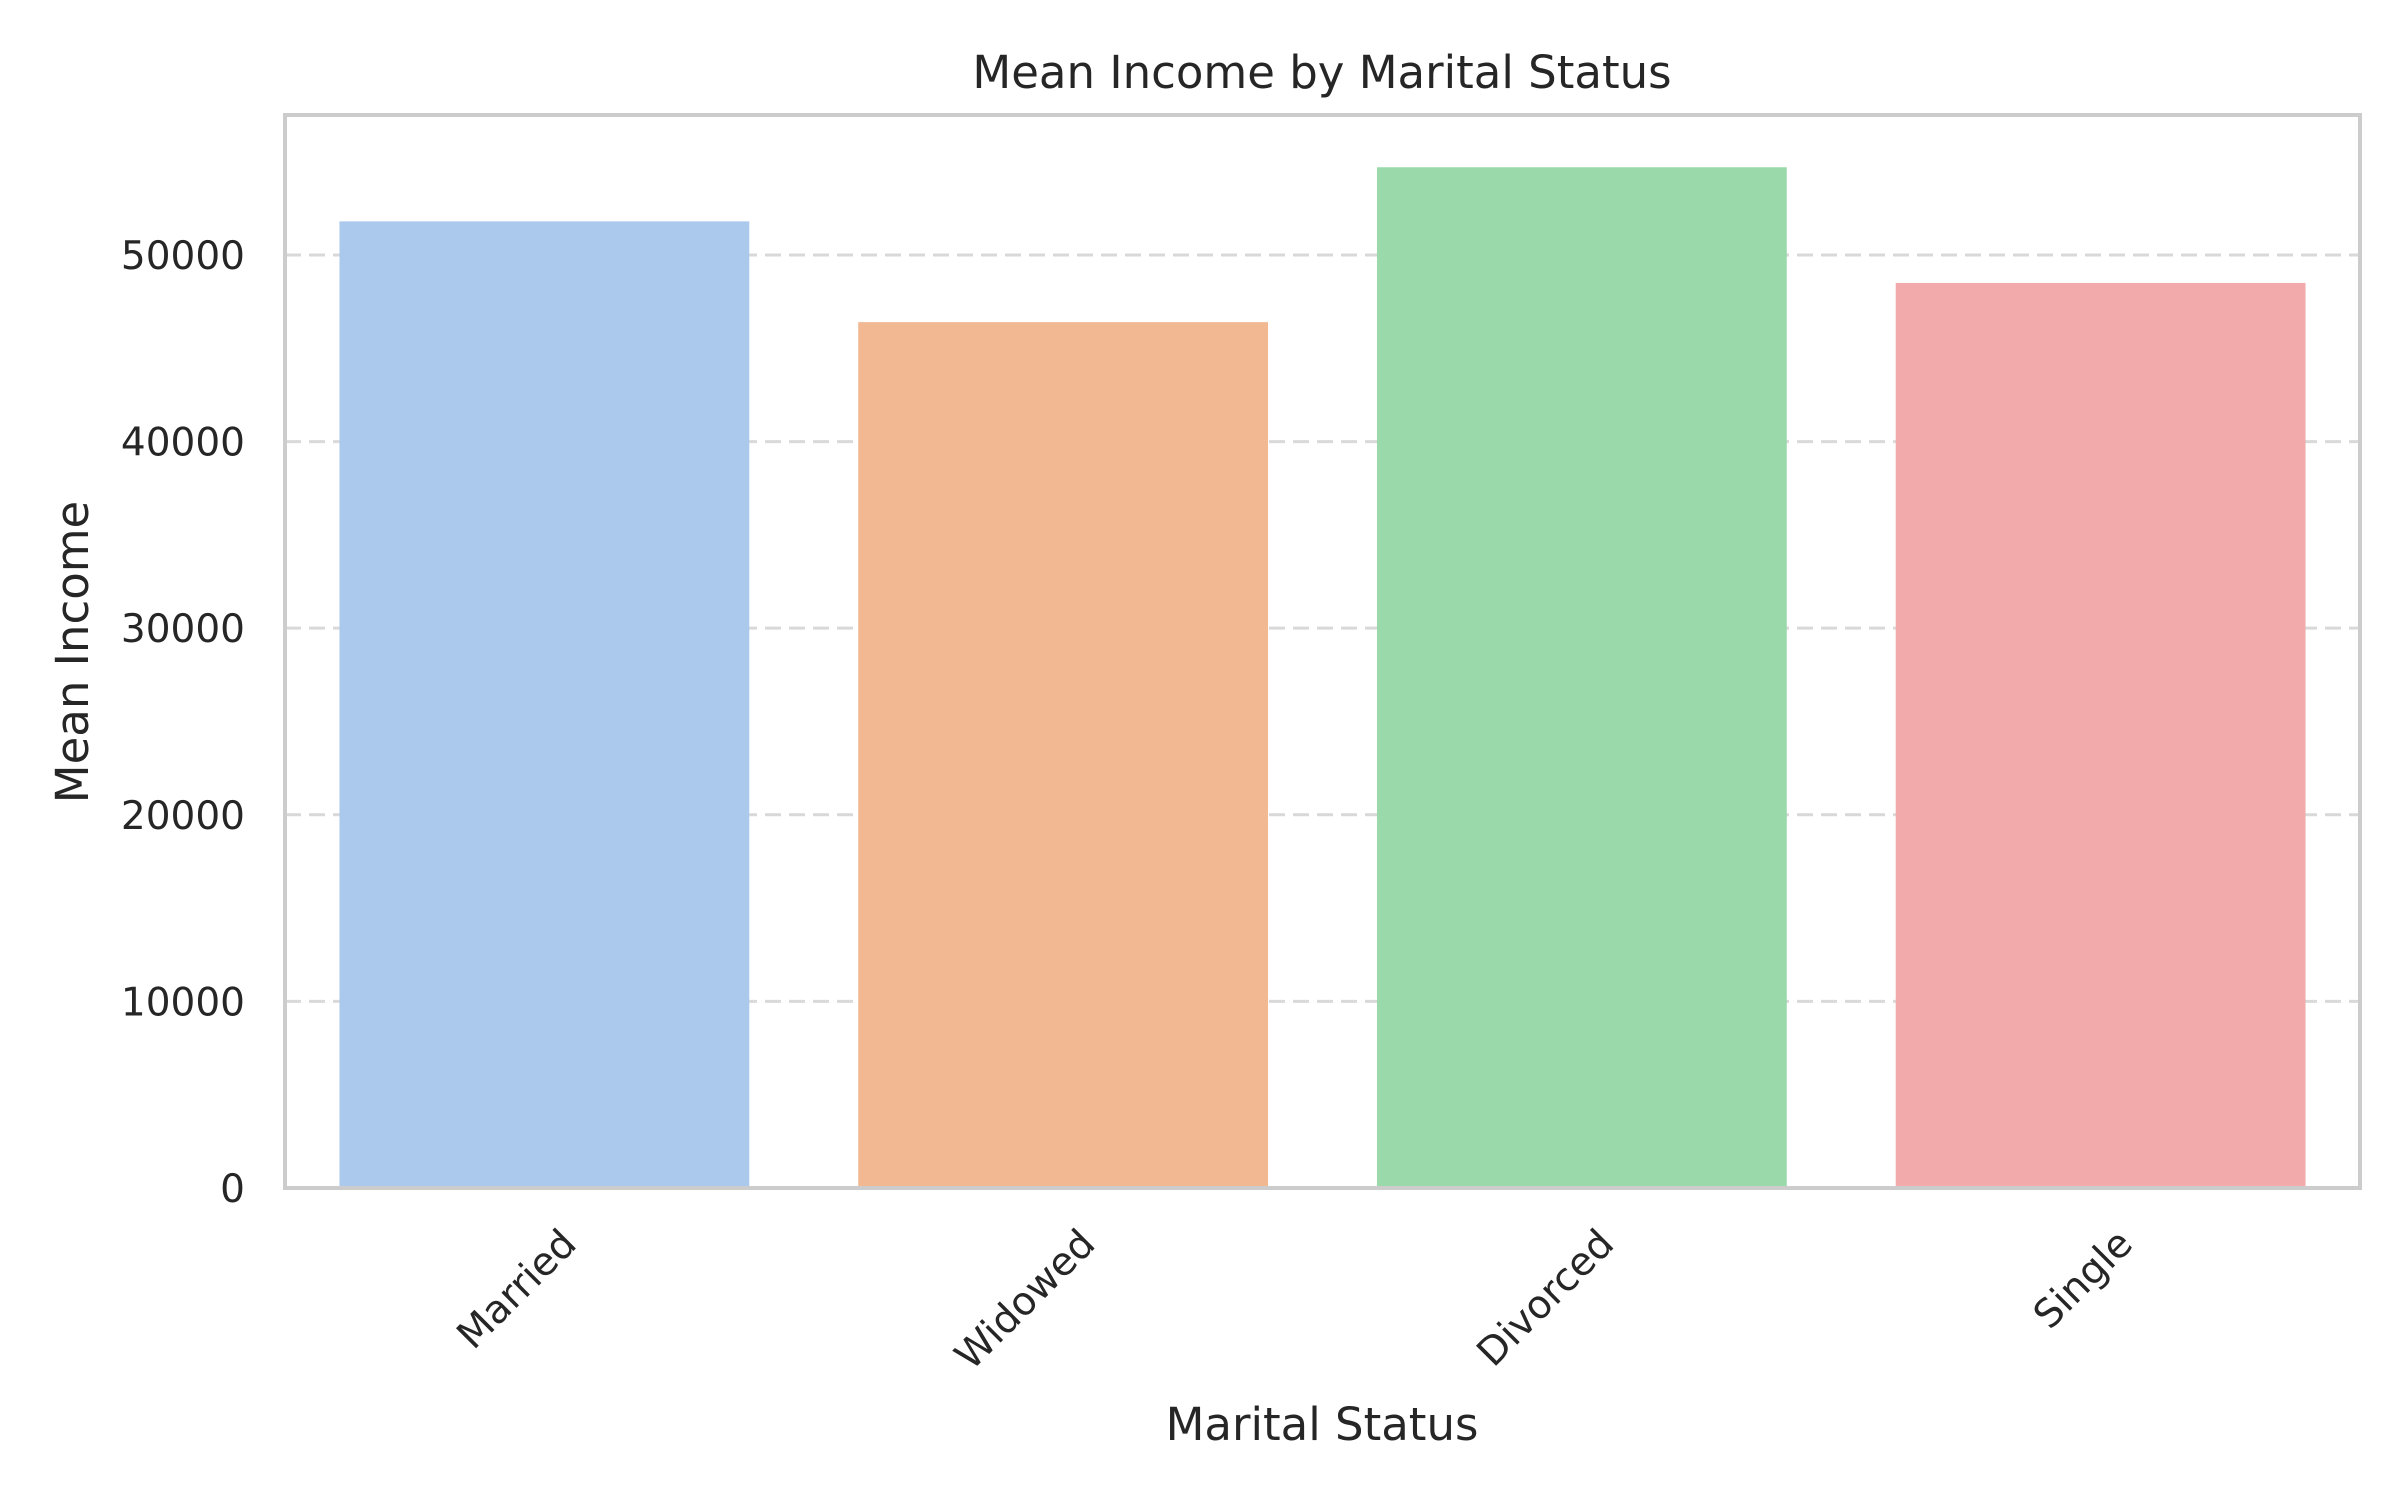 This screenshot has height=1500, width=2400. What do you see at coordinates (1321, 72) in the screenshot?
I see `chart-title: Mean Income by Marital Status` at bounding box center [1321, 72].